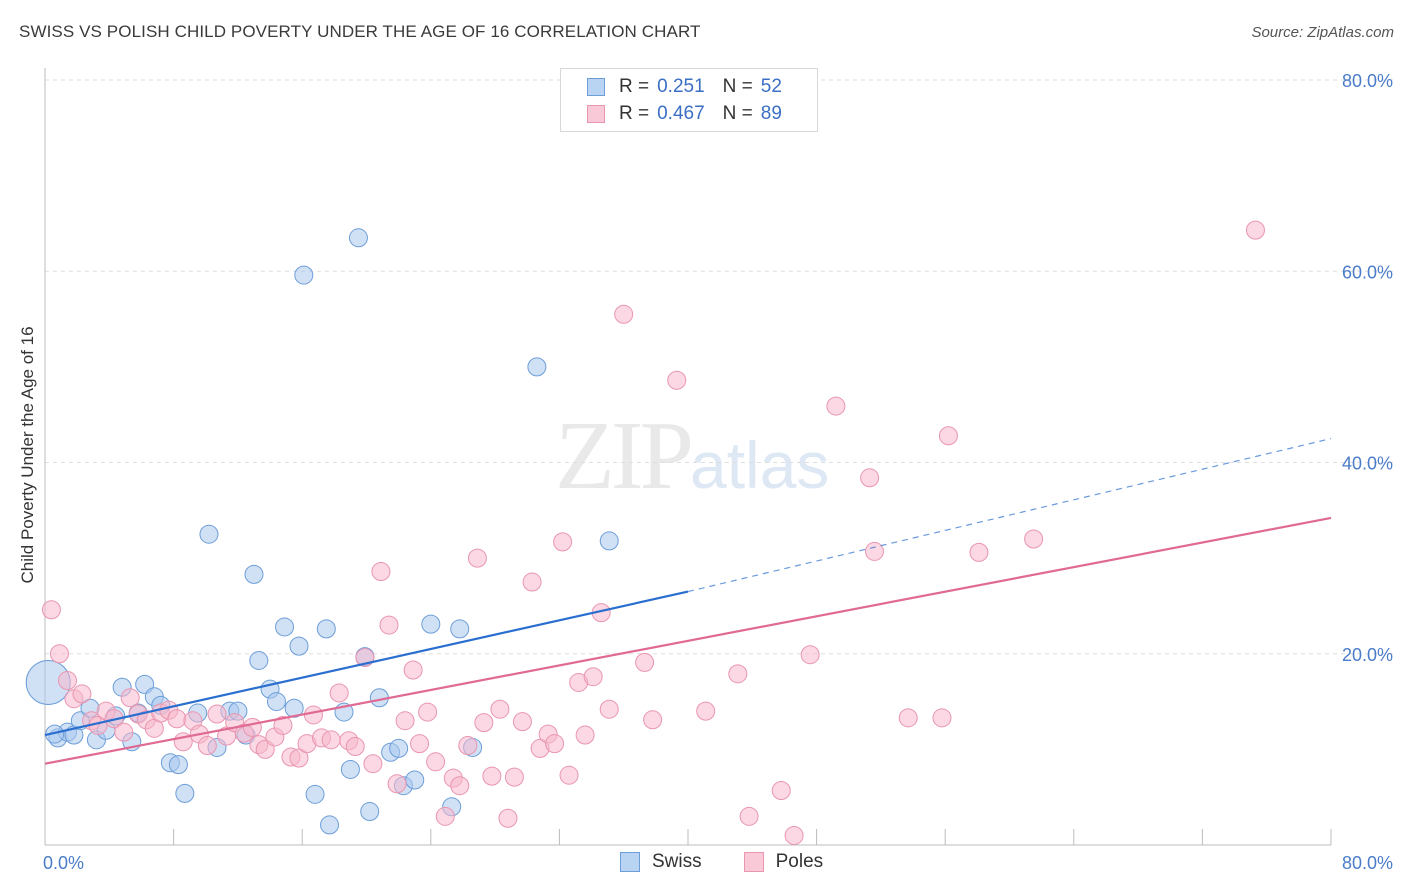 The width and height of the screenshot is (1406, 892). I want to click on legend-top: R = 0.251 N = 52 R = 0.467 N = 89, so click(689, 100).